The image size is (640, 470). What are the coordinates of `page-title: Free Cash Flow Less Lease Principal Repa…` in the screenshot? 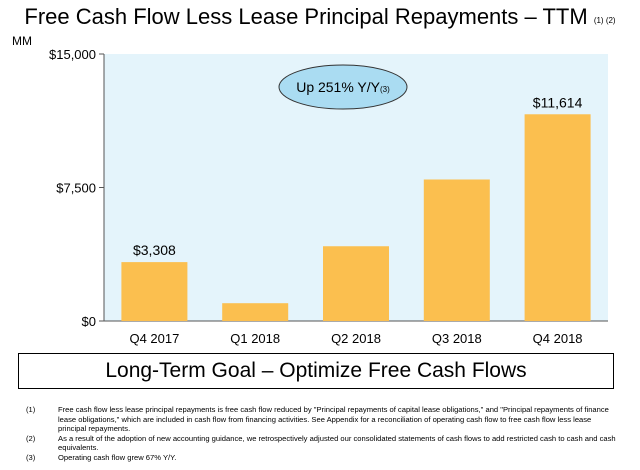 It's located at (320, 17).